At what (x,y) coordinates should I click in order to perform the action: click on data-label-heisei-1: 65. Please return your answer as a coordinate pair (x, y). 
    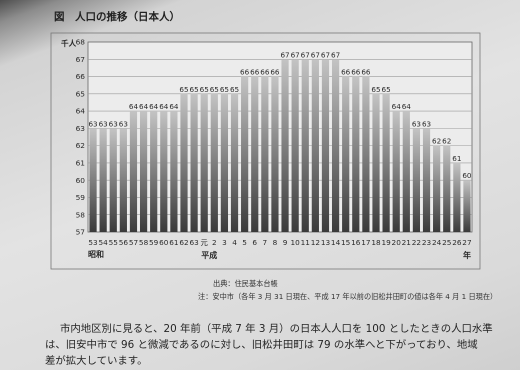
    Looking at the image, I should click on (204, 89).